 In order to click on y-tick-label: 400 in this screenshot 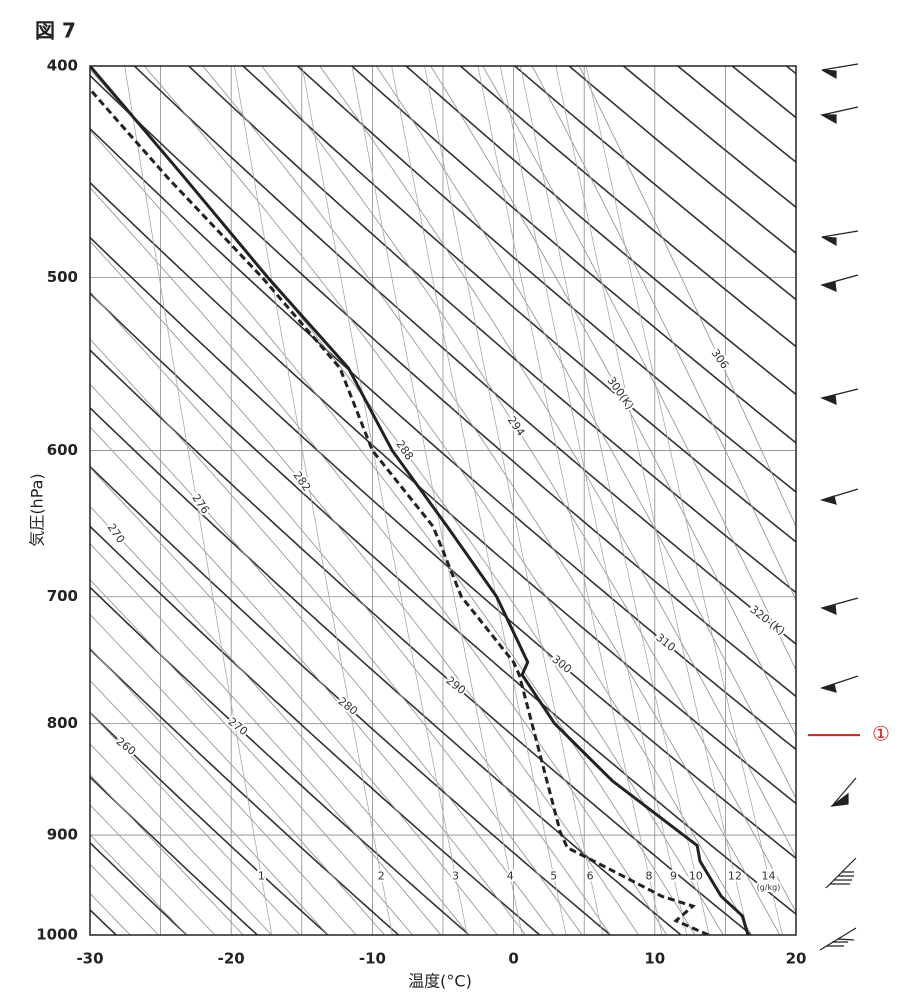, I will do `click(62, 66)`.